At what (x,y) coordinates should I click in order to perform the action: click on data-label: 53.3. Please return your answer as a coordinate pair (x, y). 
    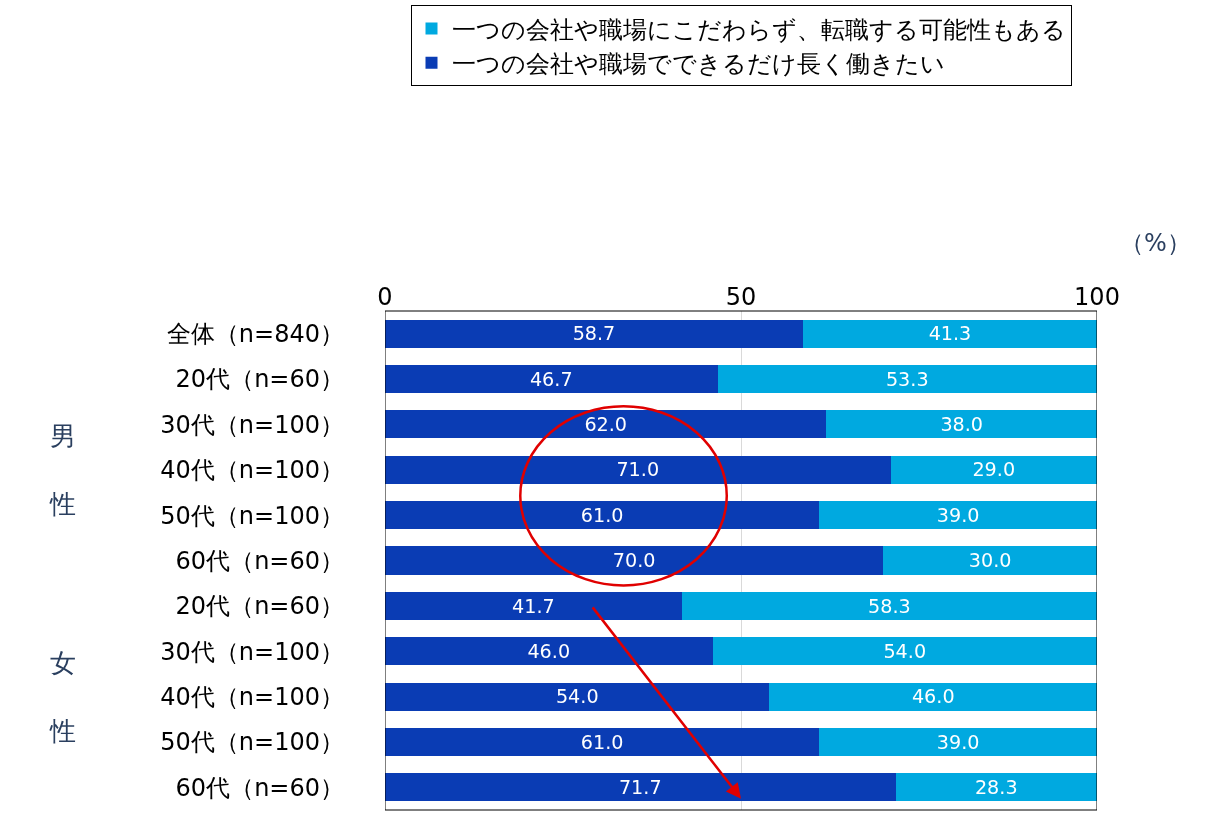
    Looking at the image, I should click on (907, 379).